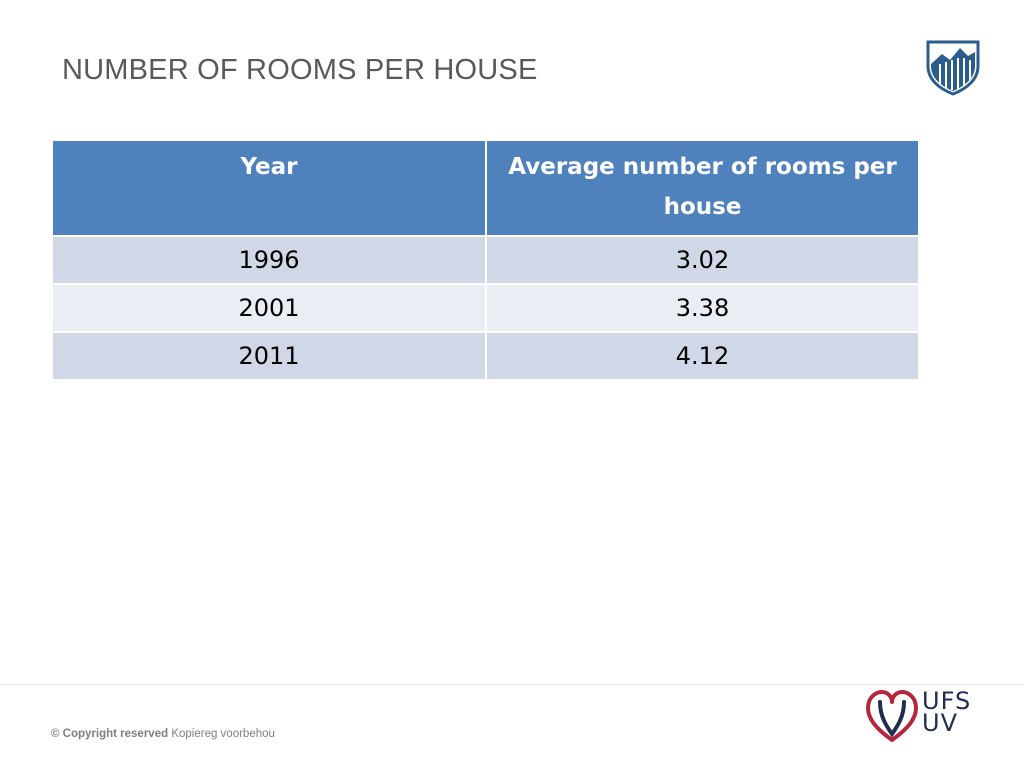  Describe the element at coordinates (300, 70) in the screenshot. I see `page-title: NUMBER OF ROOMS PER HOUSE` at that location.